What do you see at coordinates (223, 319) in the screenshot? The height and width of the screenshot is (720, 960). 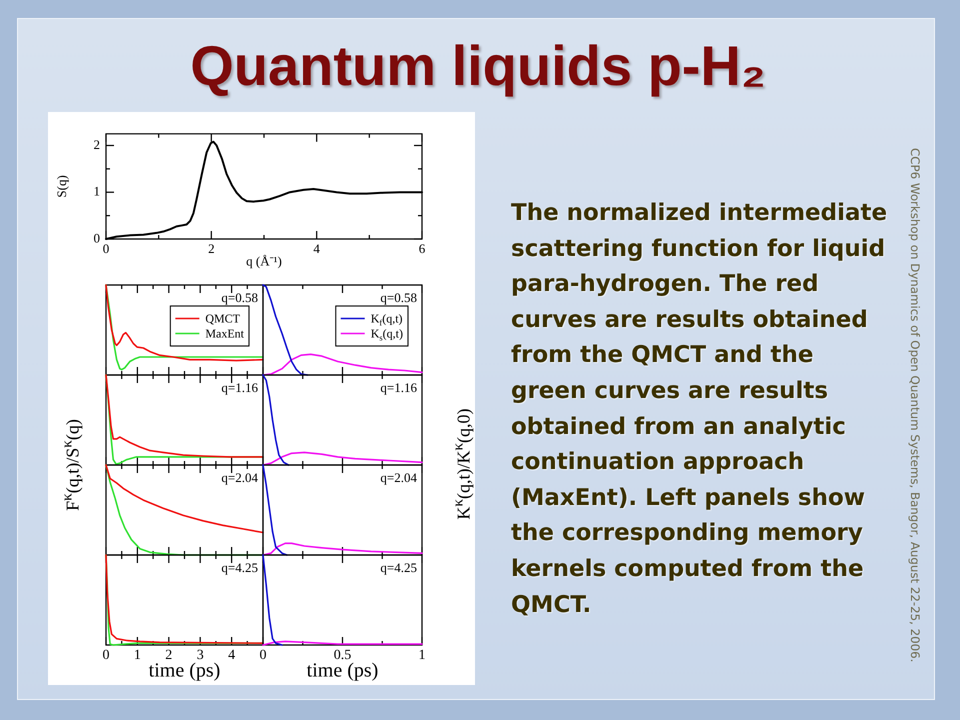 I see `legend-label: QMCT` at bounding box center [223, 319].